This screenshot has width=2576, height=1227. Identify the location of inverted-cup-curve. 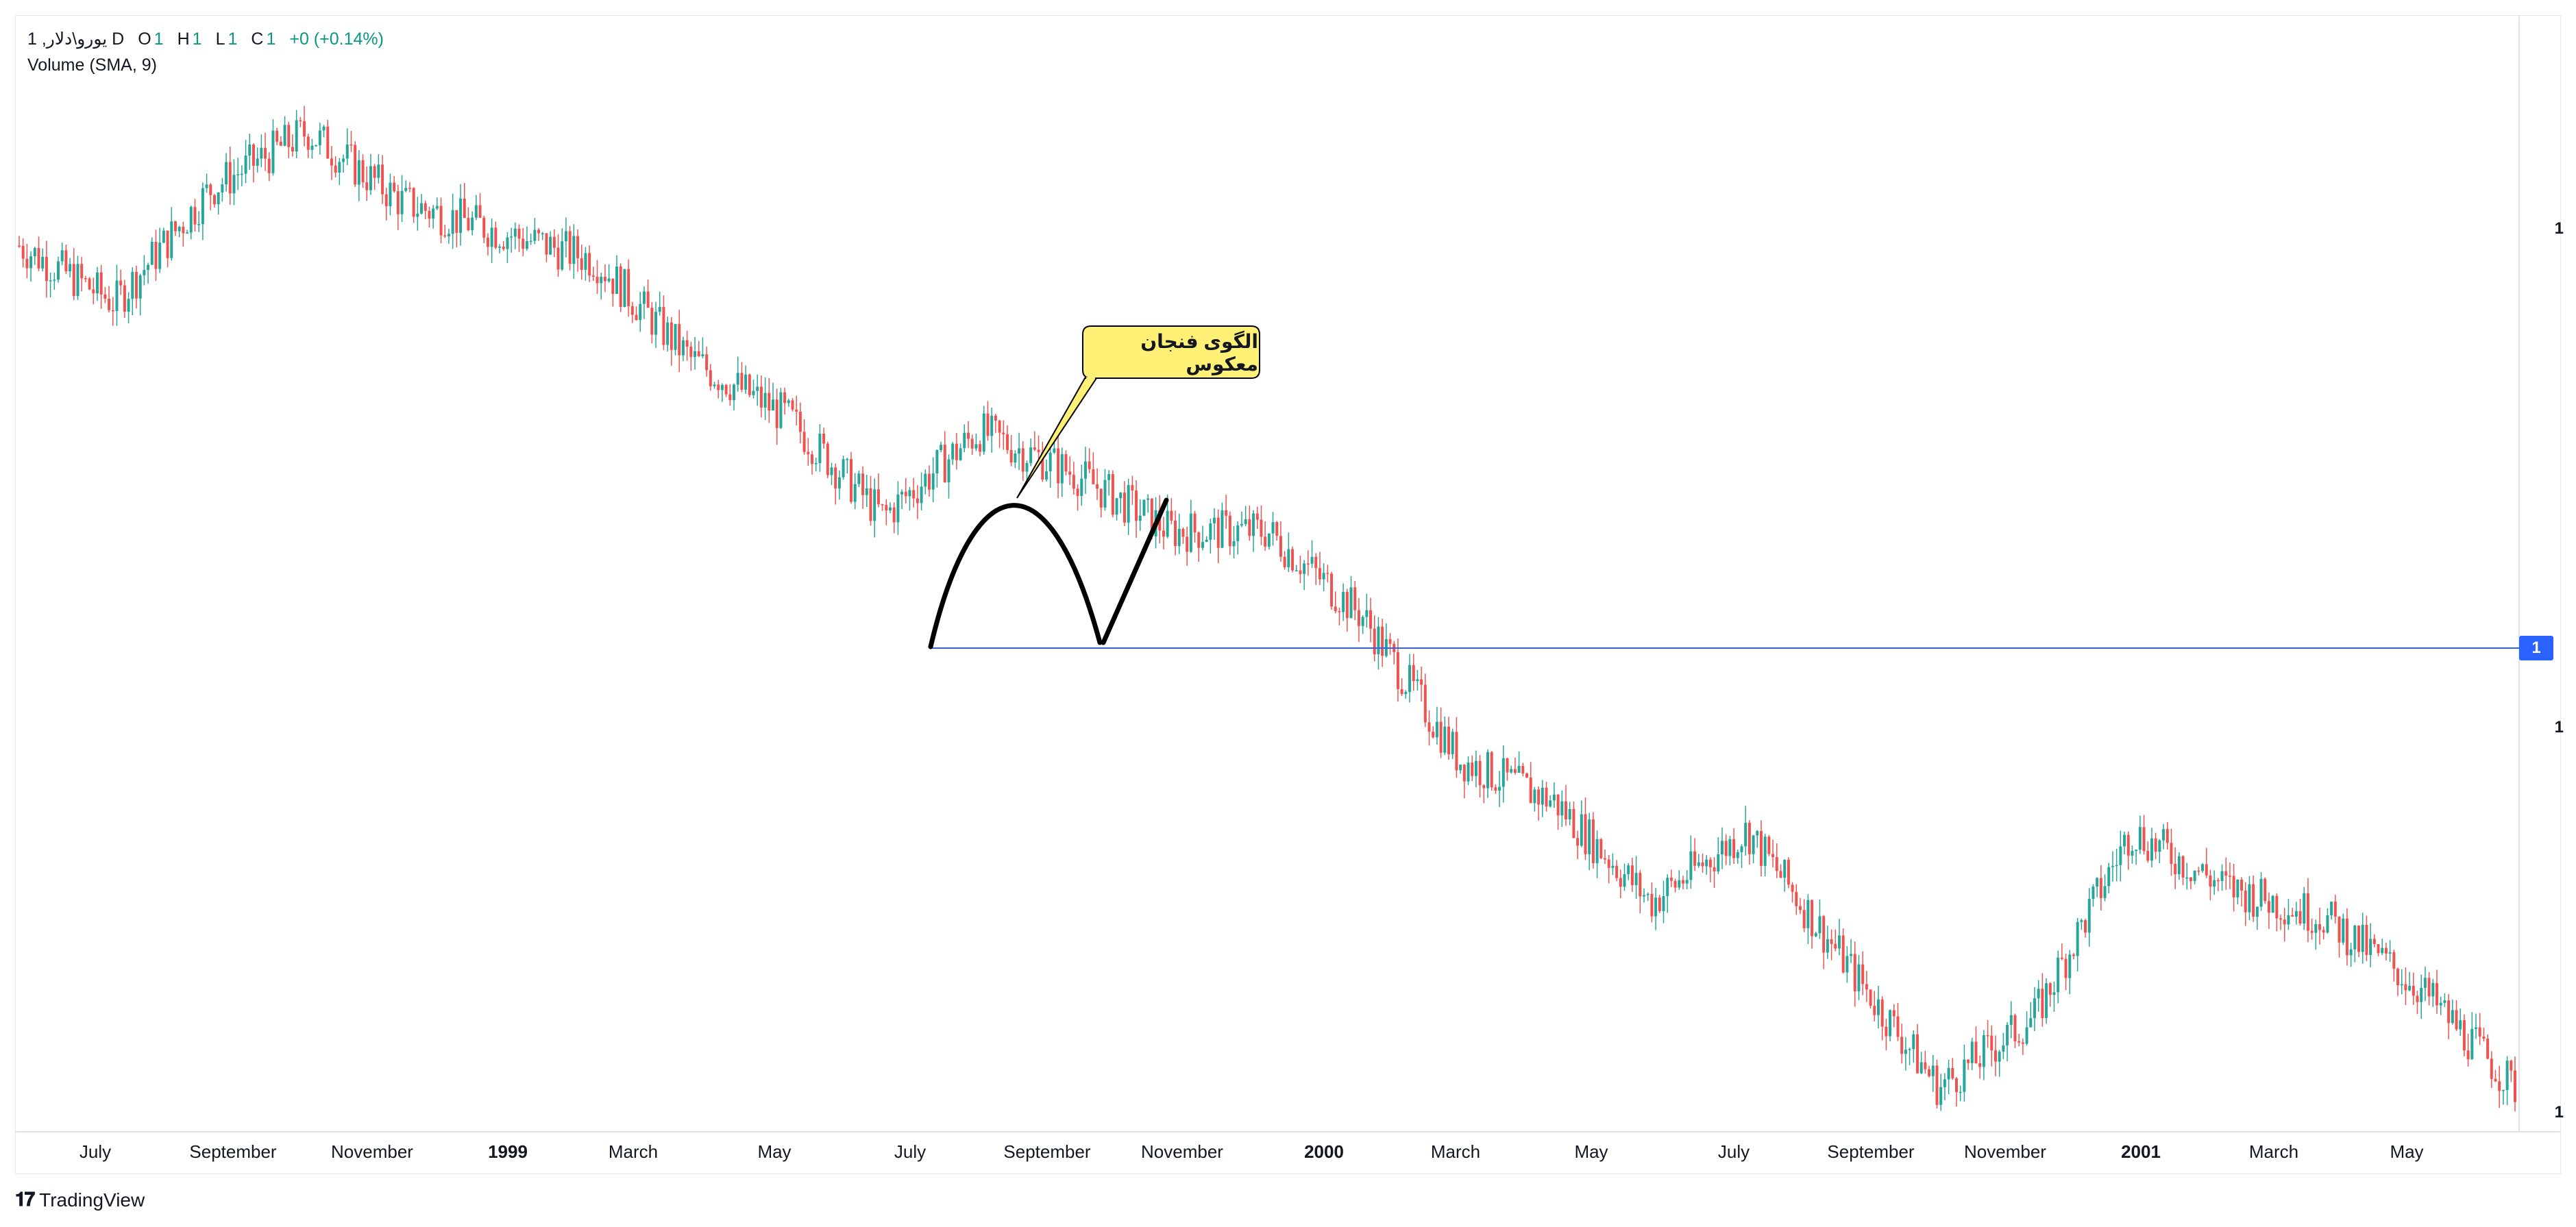
(1016, 576).